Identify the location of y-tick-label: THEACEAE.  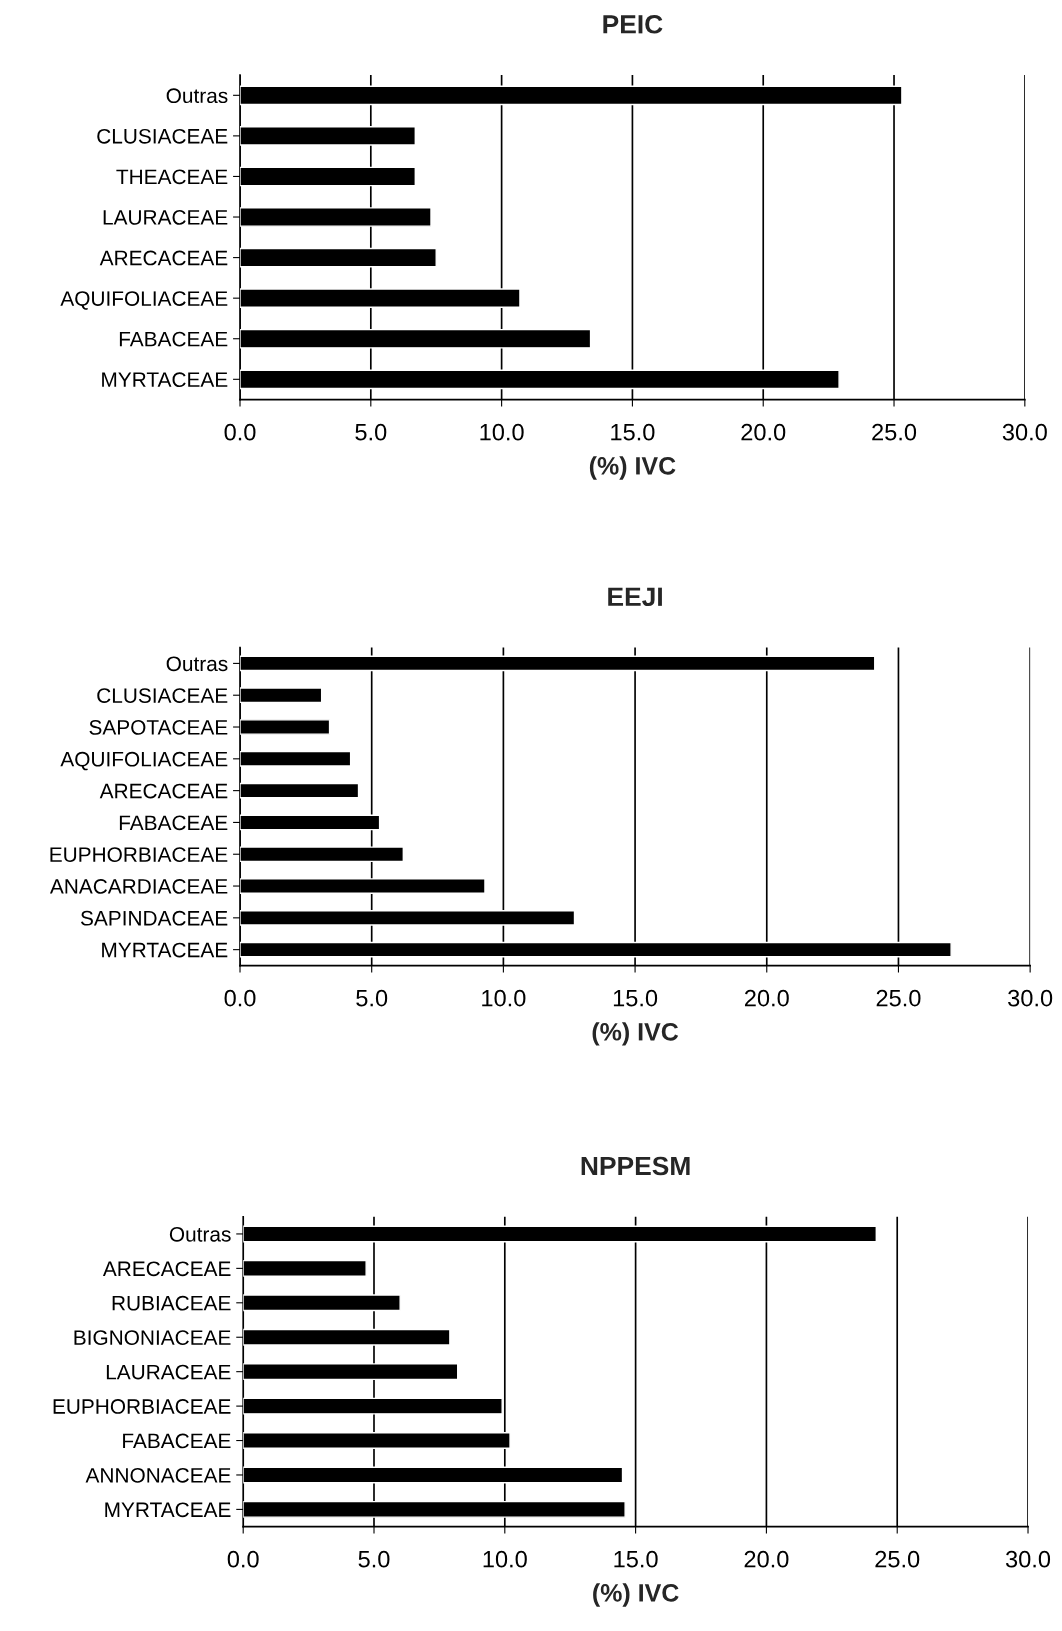
(172, 177).